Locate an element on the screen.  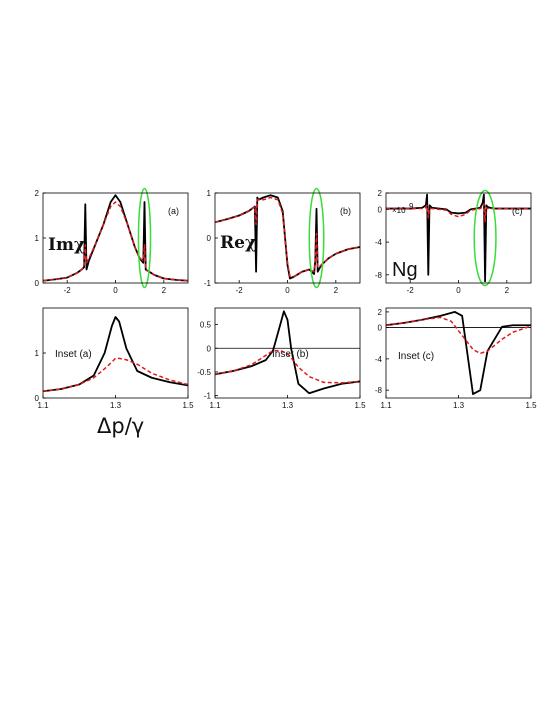
y-tick-label: 0.5 is located at coordinates (206, 325).